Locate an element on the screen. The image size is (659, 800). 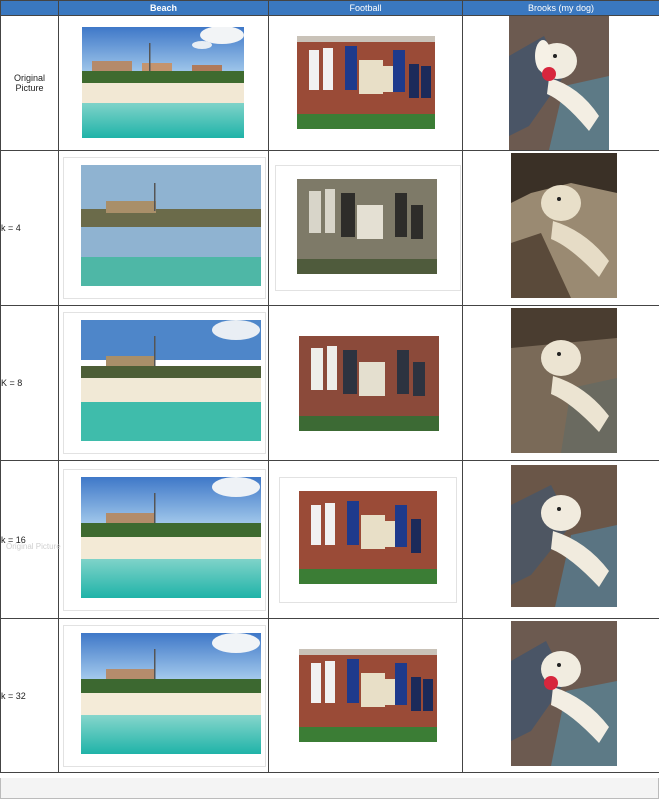
dog-original-image is located at coordinates (559, 83).